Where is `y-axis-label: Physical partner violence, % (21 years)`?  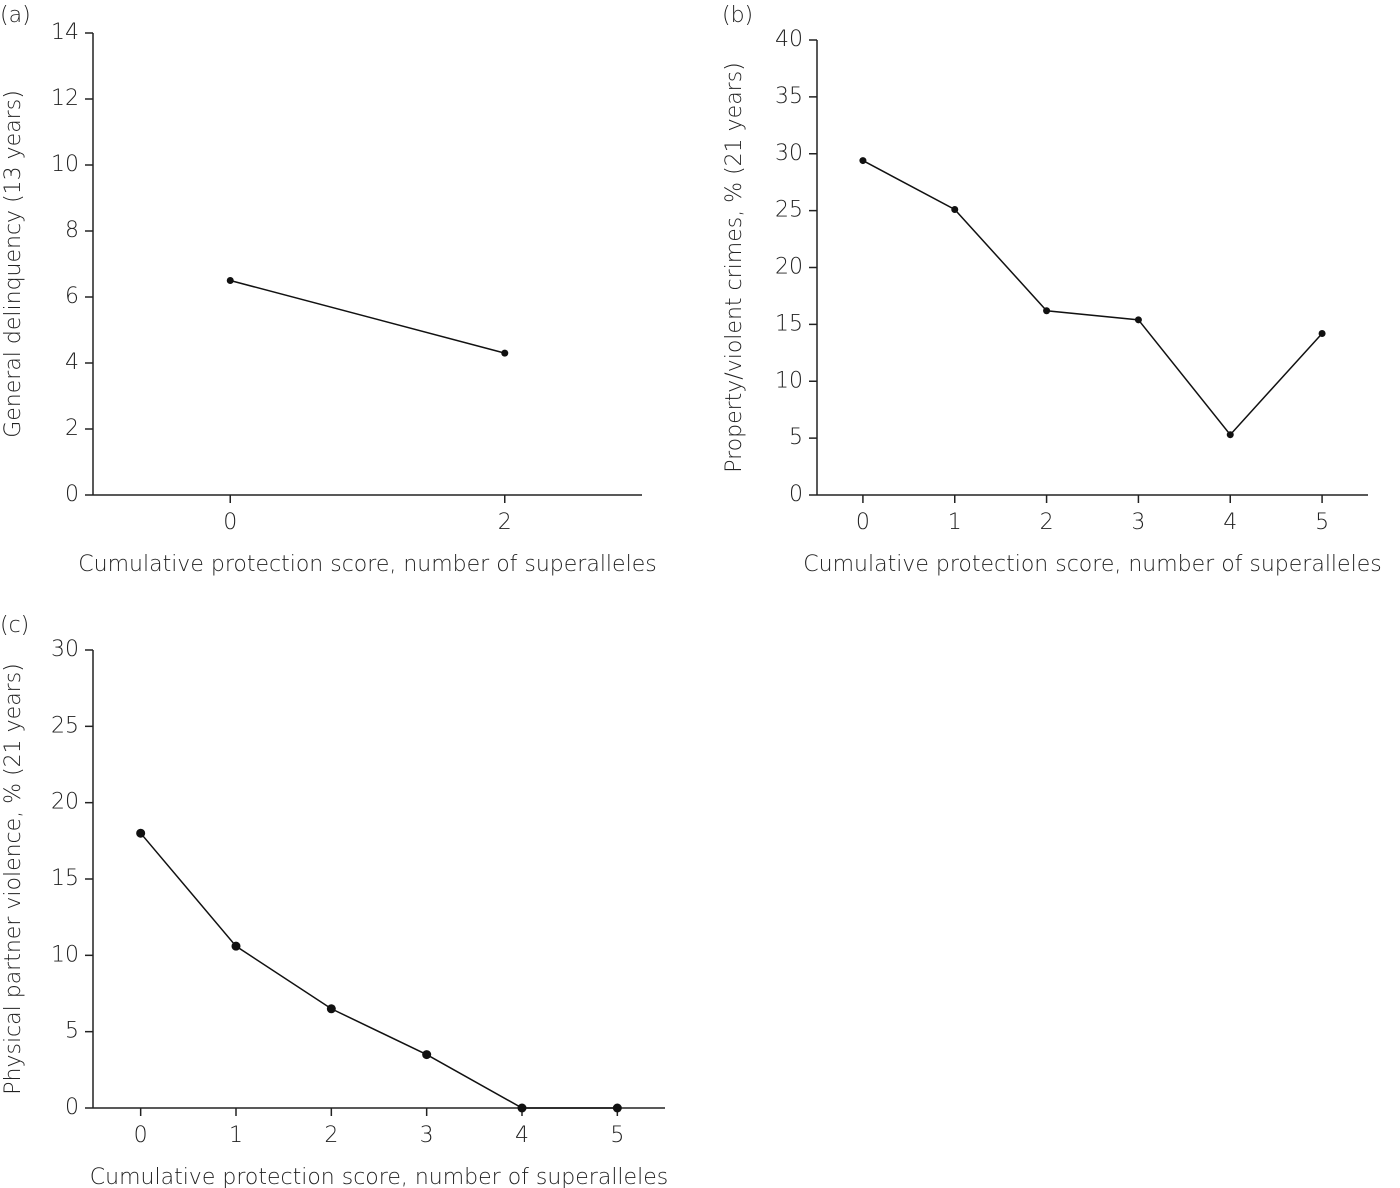
y-axis-label: Physical partner violence, % (21 years) is located at coordinates (13, 879).